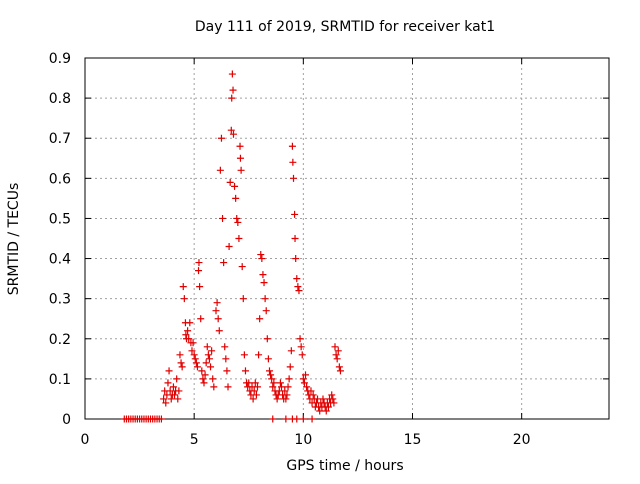 The width and height of the screenshot is (640, 484). Describe the element at coordinates (60, 239) in the screenshot. I see `y-tick-labels: 0 0.1 0.2 0.3 0.4 0.5 0.6 0.7 0.8 0.9` at that location.